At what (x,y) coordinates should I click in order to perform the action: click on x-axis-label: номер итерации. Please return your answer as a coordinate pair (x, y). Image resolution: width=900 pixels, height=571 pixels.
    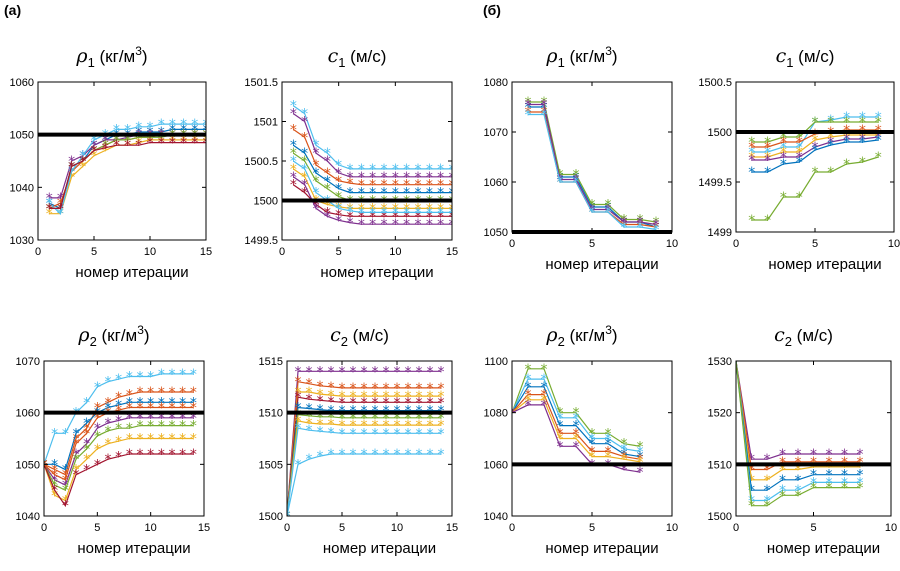
    Looking at the image, I should click on (823, 548).